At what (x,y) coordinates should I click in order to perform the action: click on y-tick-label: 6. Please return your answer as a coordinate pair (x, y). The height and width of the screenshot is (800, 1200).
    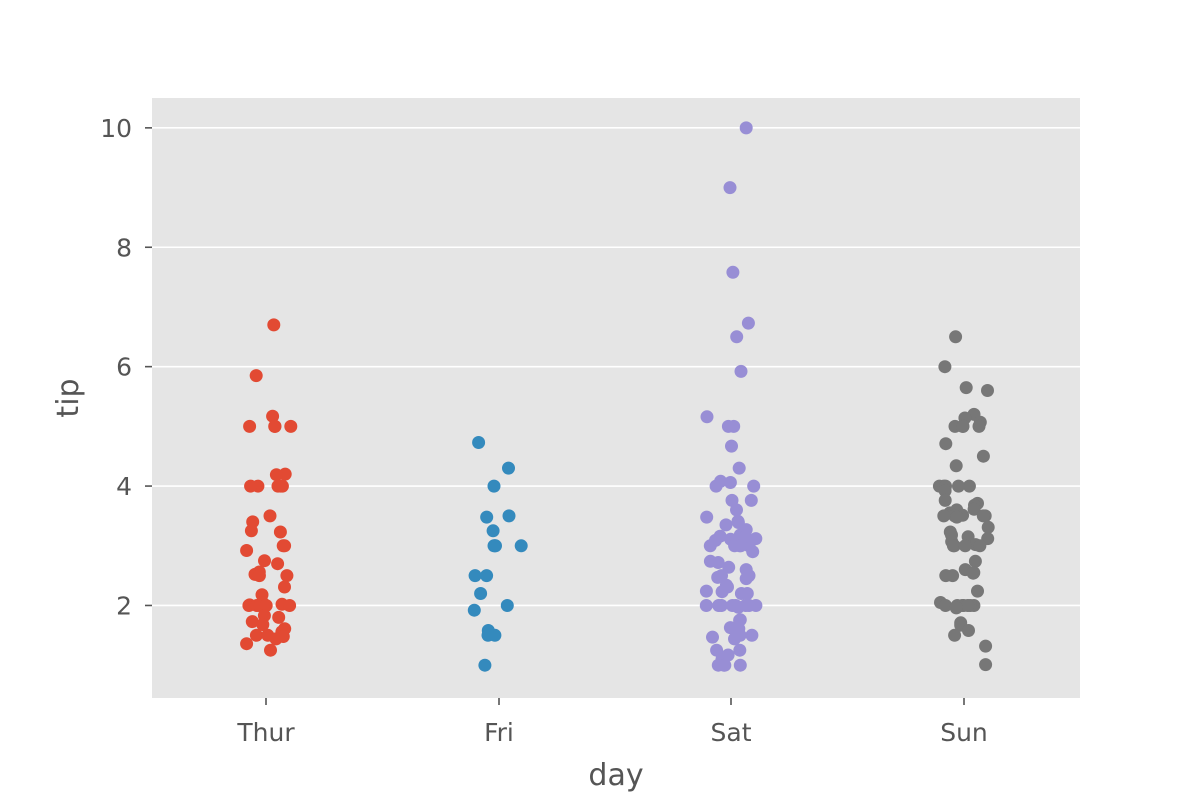
    Looking at the image, I should click on (124, 367).